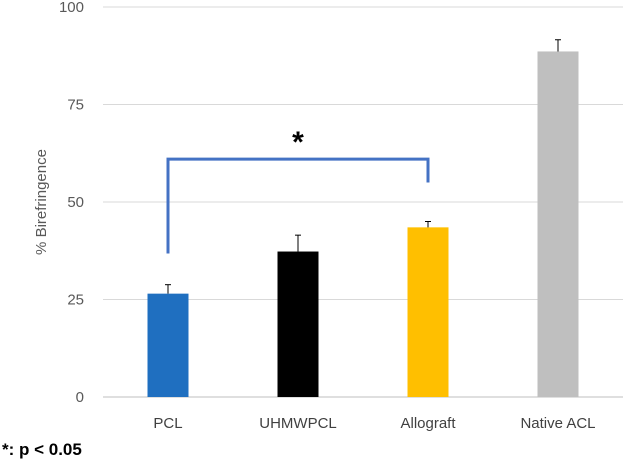  What do you see at coordinates (75, 105) in the screenshot?
I see `y-tick-label: 75` at bounding box center [75, 105].